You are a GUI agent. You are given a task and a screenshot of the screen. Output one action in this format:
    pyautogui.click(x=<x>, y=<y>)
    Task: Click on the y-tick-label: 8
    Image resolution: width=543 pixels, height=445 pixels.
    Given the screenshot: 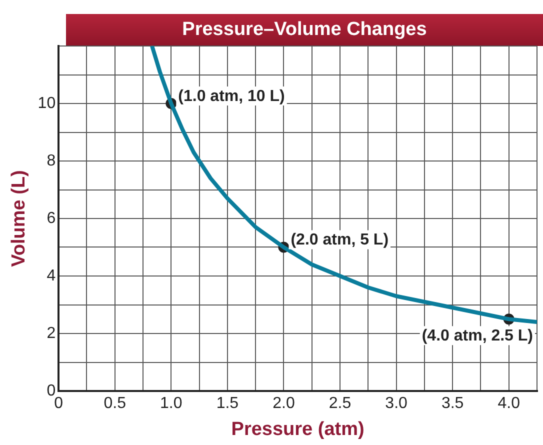 What is the action you would take?
    pyautogui.click(x=51, y=161)
    